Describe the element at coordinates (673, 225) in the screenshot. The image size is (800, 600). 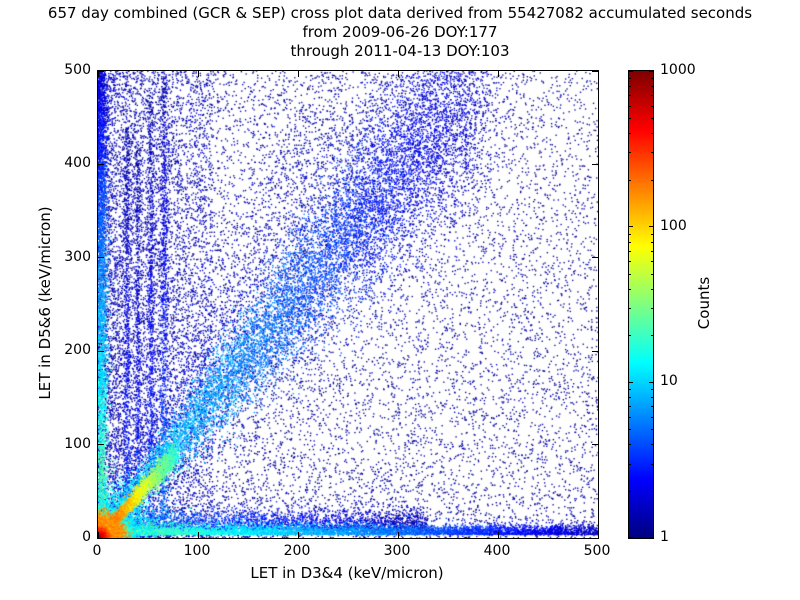
I see `colorbar-tick-label: 100` at that location.